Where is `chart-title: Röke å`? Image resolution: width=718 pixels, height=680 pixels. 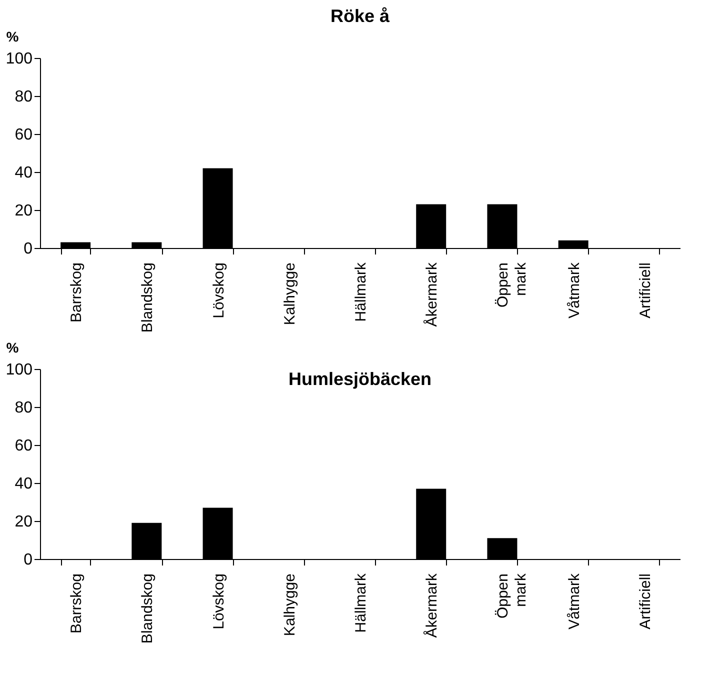
chart-title: Röke å is located at coordinates (360, 16).